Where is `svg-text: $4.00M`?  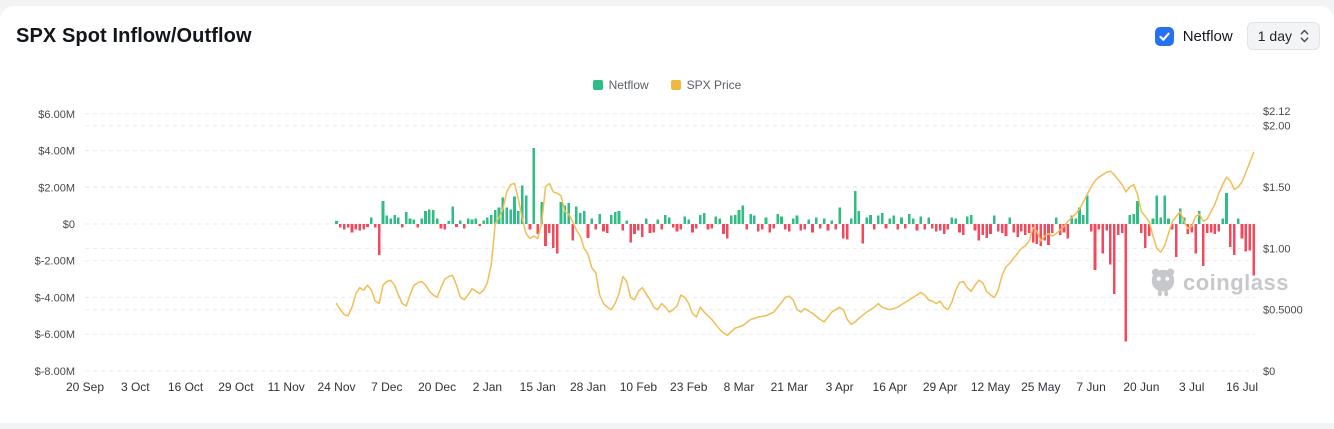
svg-text: $4.00M is located at coordinates (56, 152).